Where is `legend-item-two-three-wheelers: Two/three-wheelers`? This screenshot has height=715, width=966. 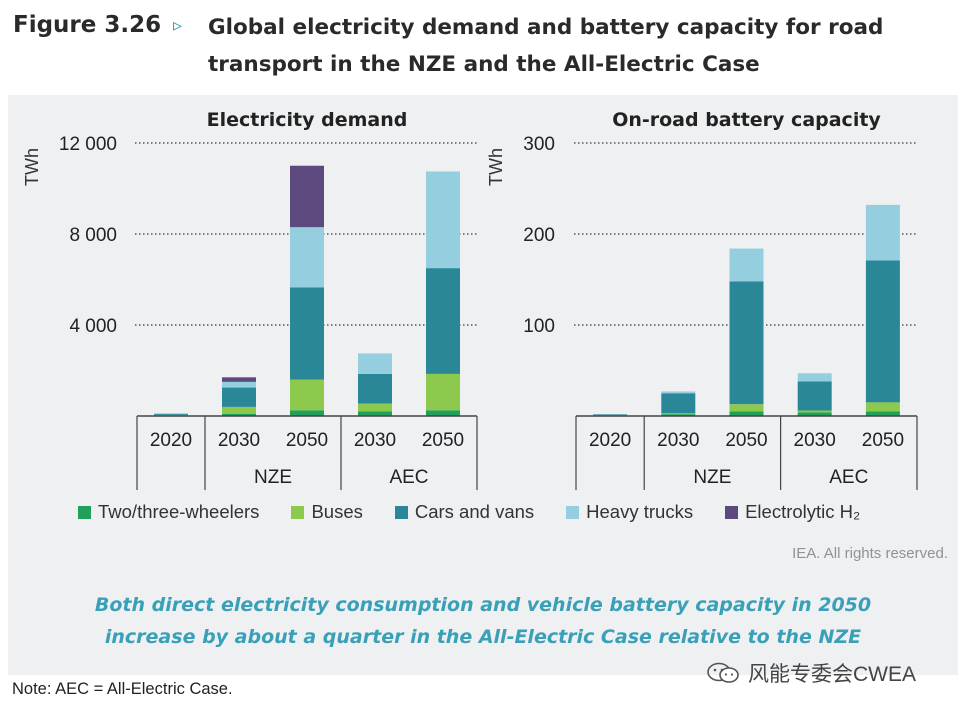
legend-item-two-three-wheelers: Two/three-wheelers is located at coordinates (168, 512).